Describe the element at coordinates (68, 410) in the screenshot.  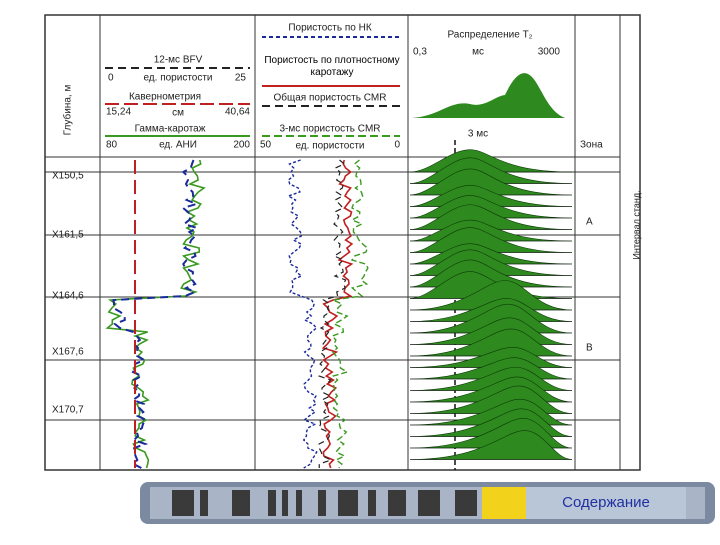
I see `depth-label: X170,7` at that location.